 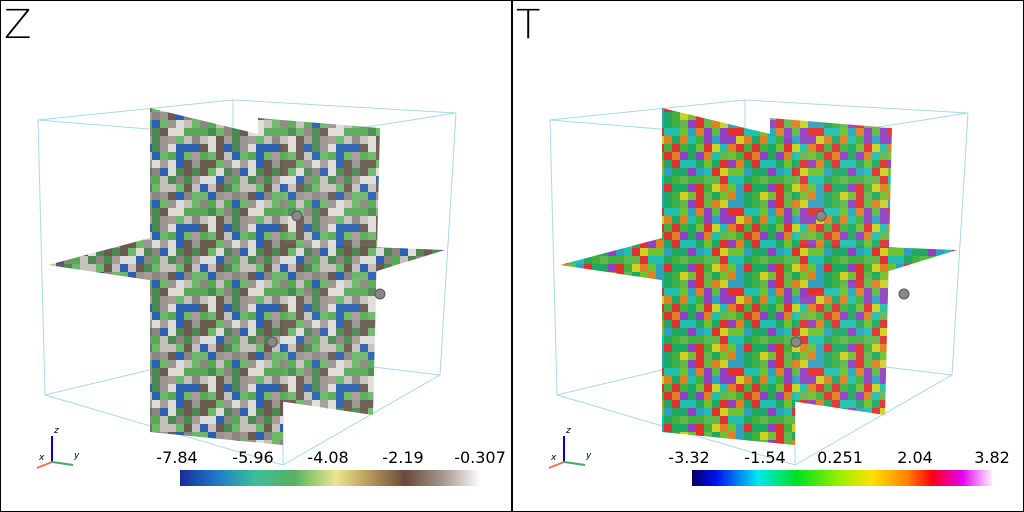 I want to click on colorbar-tick-label: 0.251, so click(x=840, y=457).